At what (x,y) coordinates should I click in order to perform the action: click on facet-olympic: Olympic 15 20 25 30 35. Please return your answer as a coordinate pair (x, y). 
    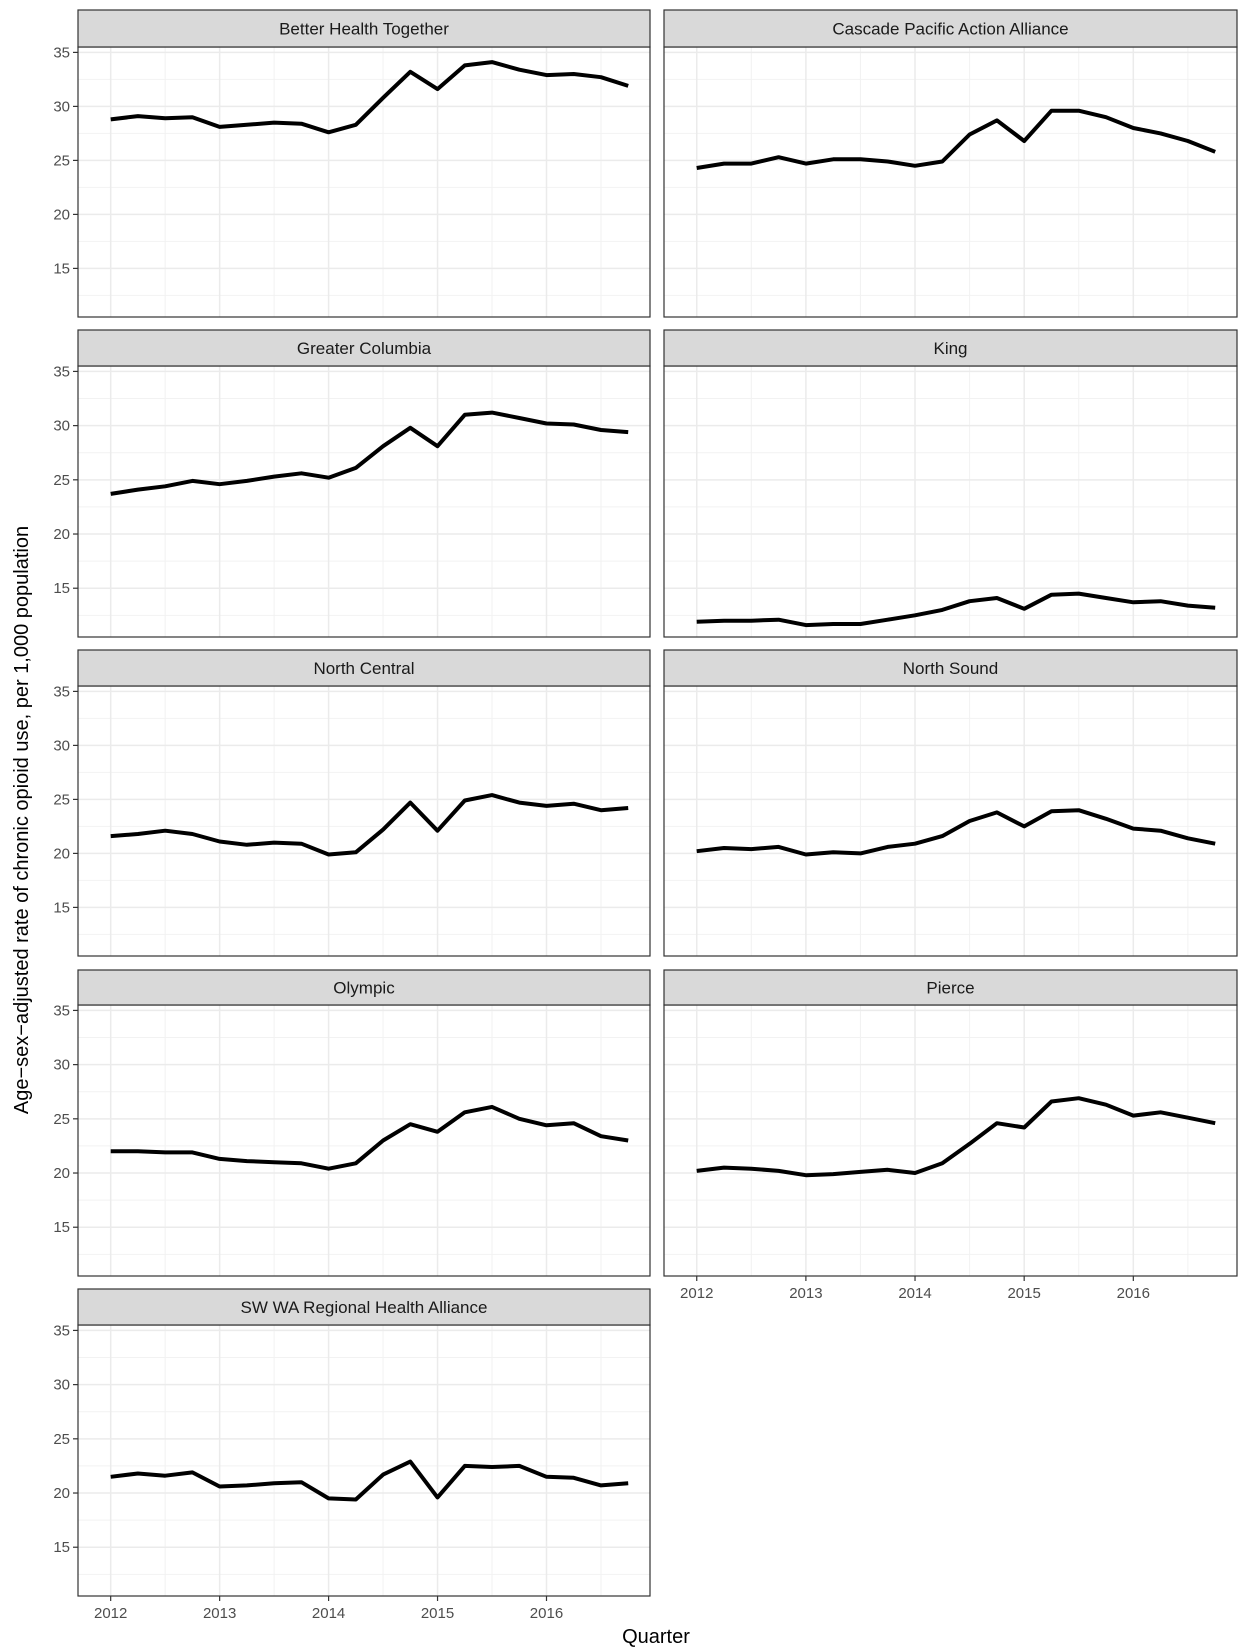
    Looking at the image, I should click on (352, 1123).